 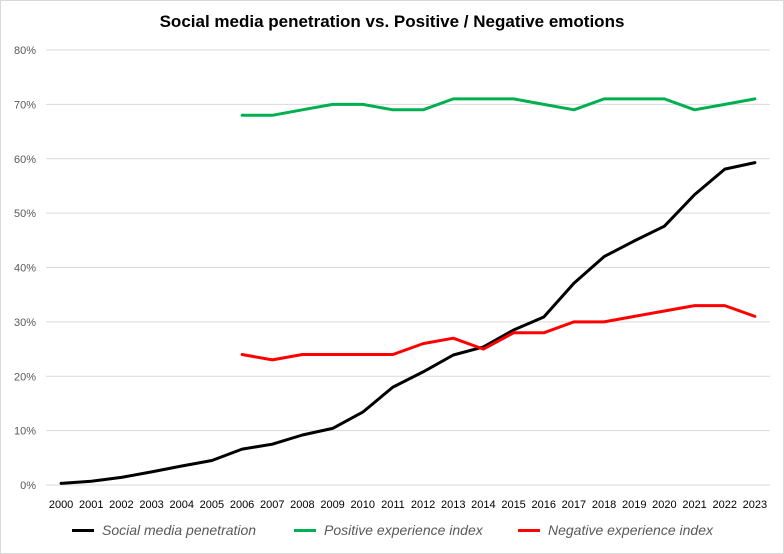 What do you see at coordinates (423, 505) in the screenshot?
I see `x-tick-label: 2012` at bounding box center [423, 505].